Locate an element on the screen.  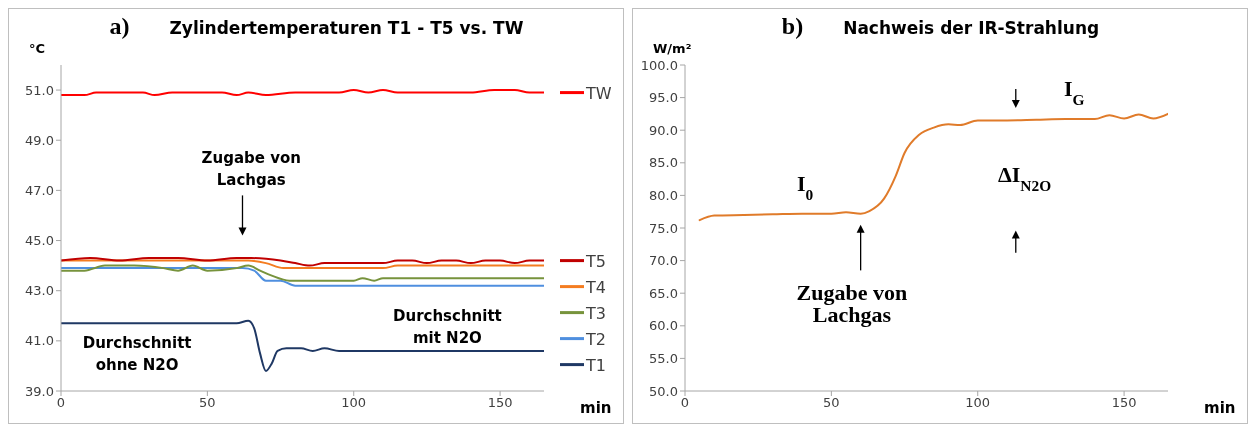
y-tick-label: 41.0 is located at coordinates (39, 341).